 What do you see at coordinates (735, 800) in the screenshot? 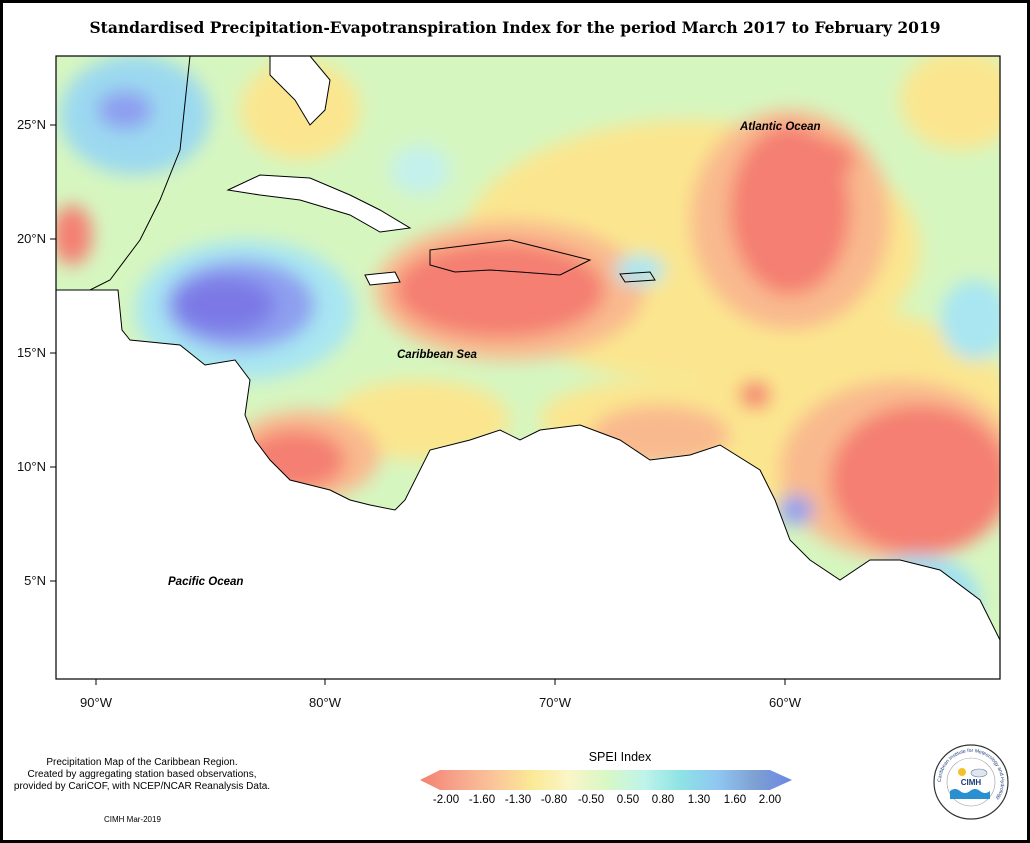
I see `legend-tick: 1.60` at bounding box center [735, 800].